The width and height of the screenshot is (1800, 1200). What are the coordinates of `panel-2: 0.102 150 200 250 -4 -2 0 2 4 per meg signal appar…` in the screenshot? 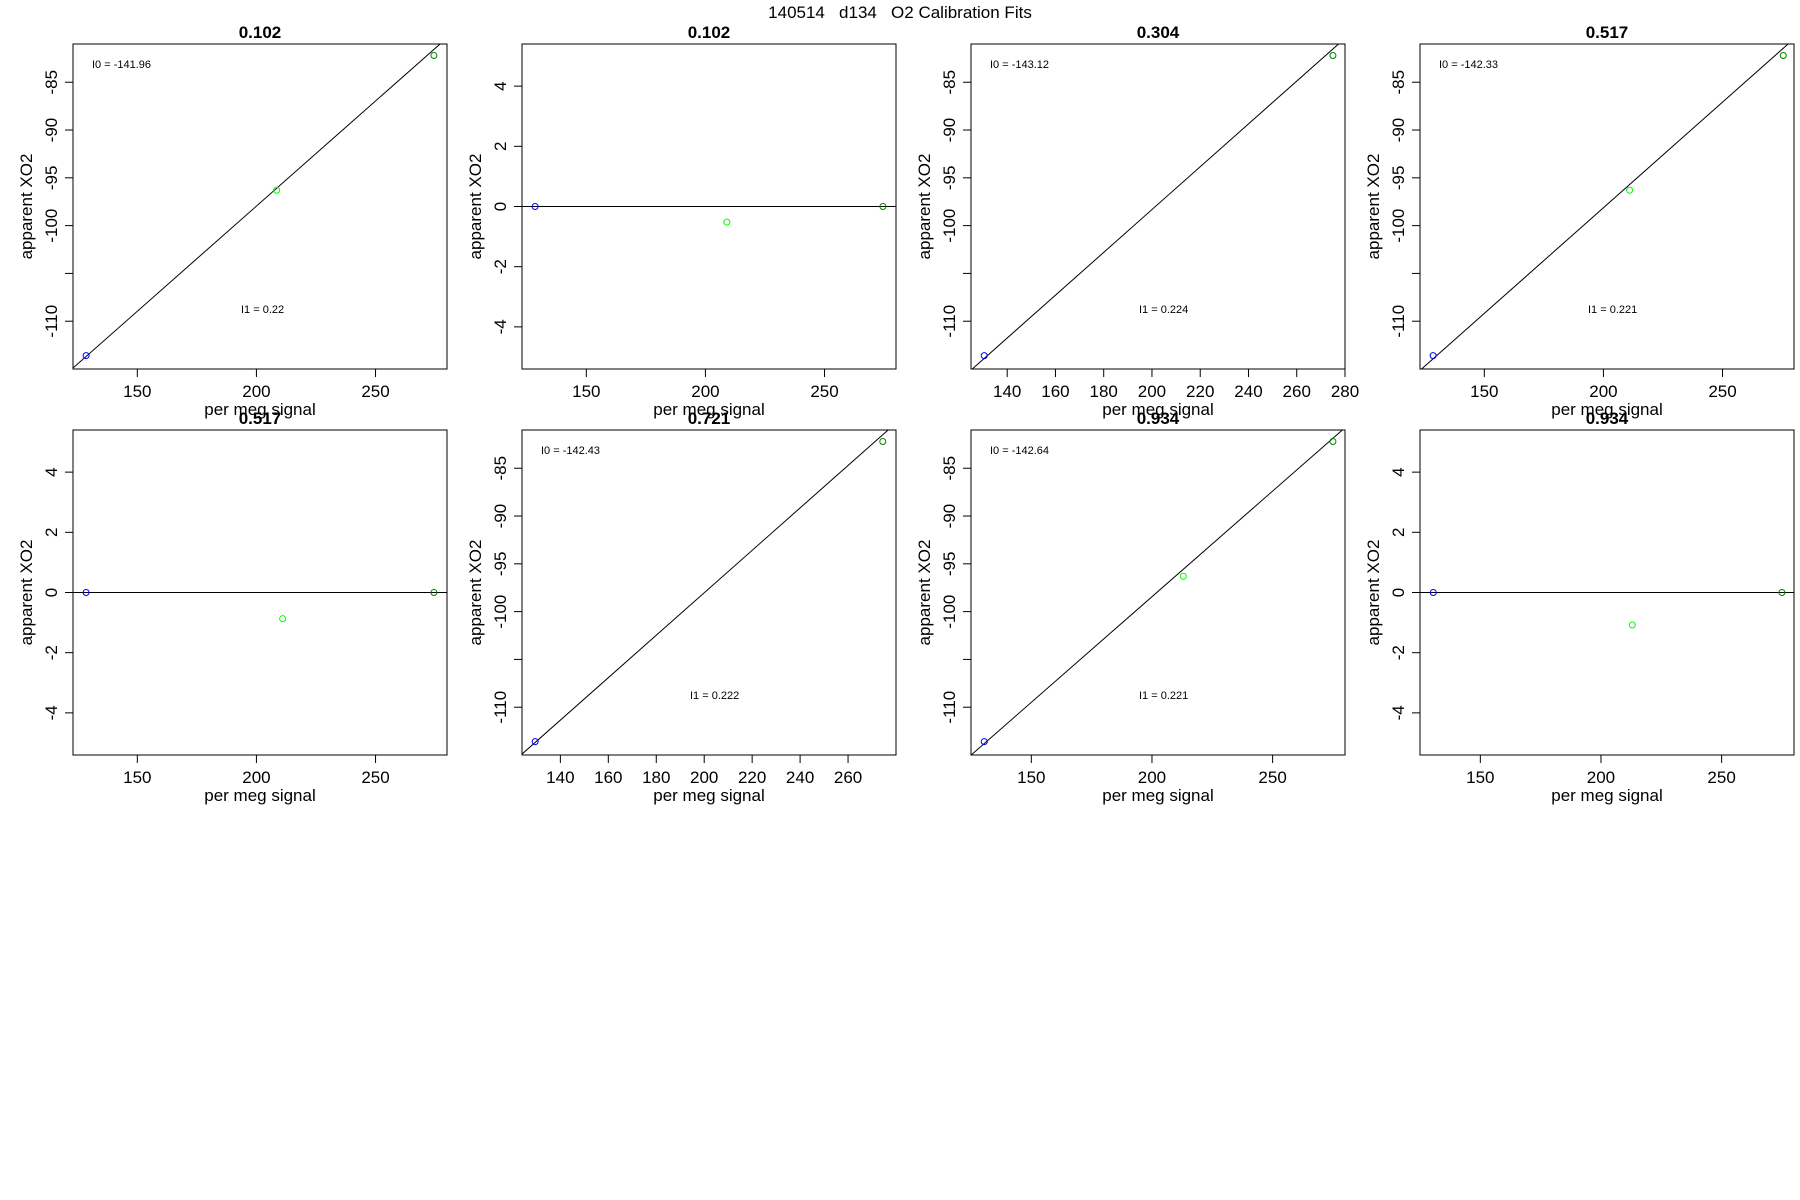 It's located at (681, 221).